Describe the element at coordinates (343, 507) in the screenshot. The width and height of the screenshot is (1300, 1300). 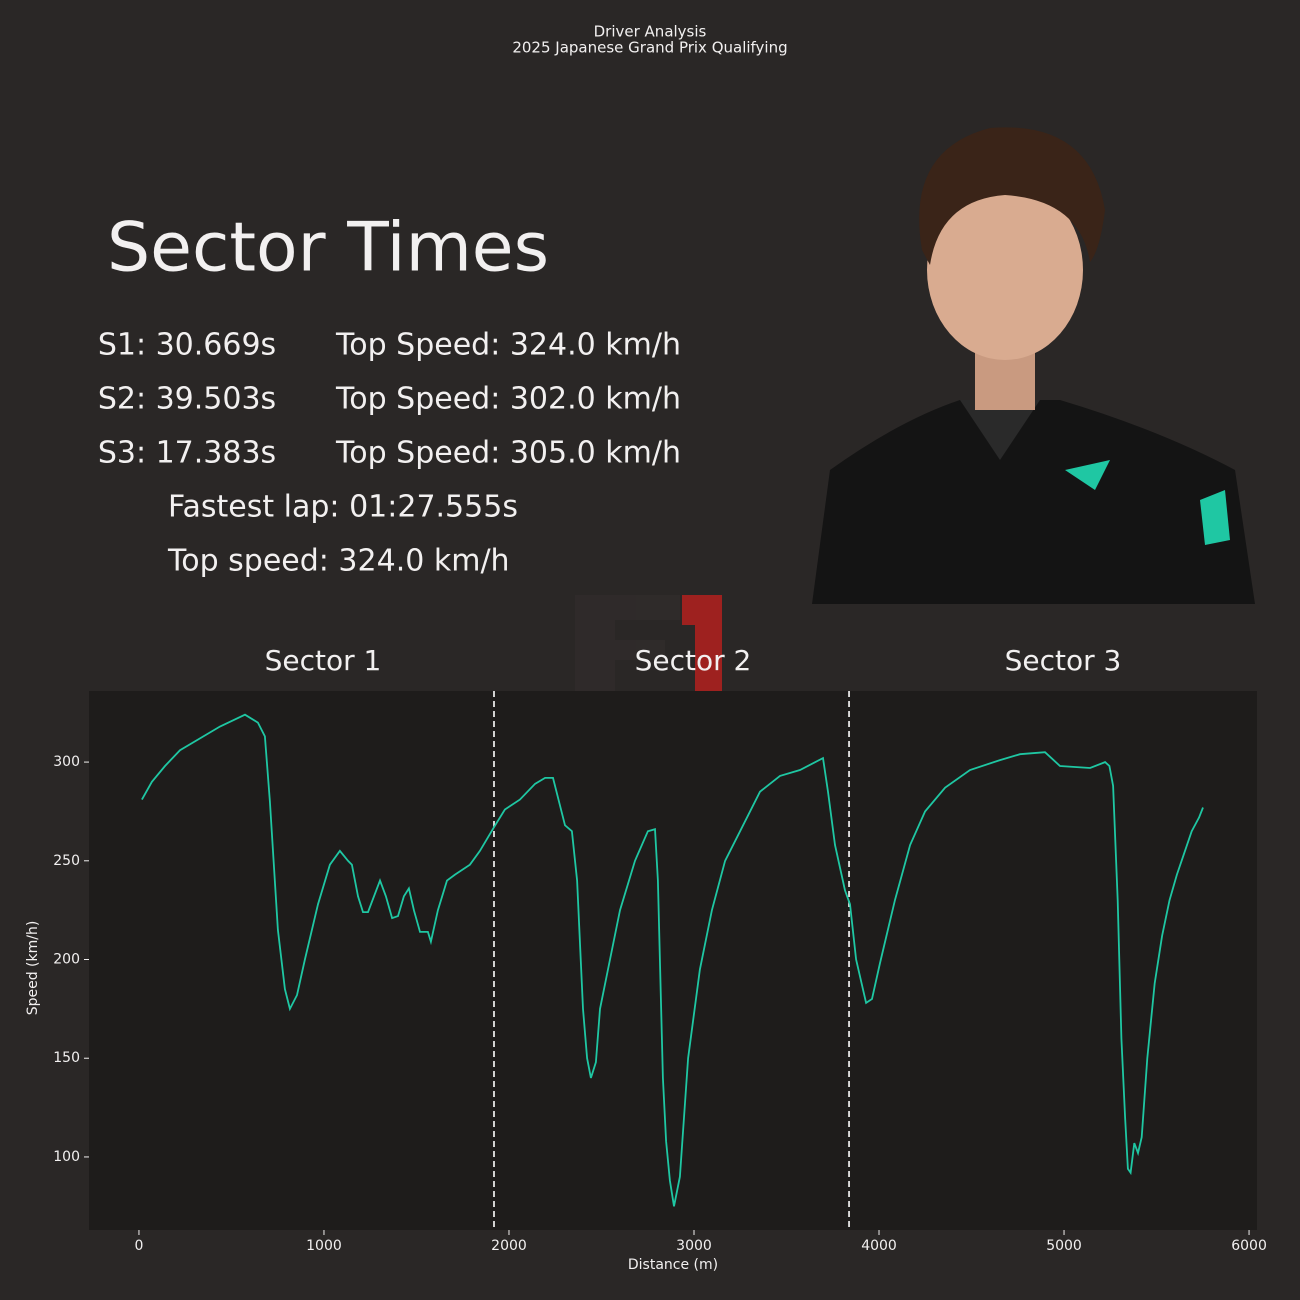
I see `fastest-lap: Fastest lap: 01:27.555s` at that location.